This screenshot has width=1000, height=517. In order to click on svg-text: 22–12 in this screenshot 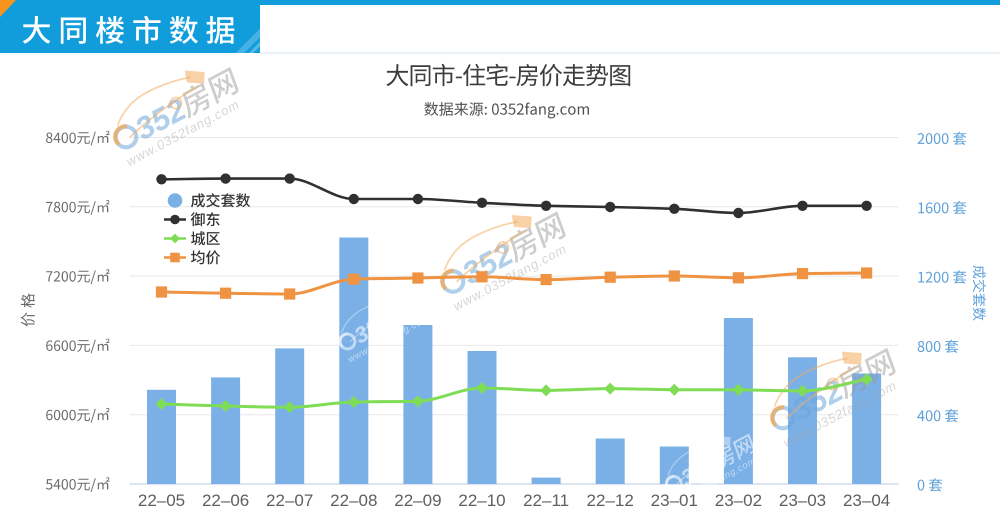, I will do `click(610, 500)`.